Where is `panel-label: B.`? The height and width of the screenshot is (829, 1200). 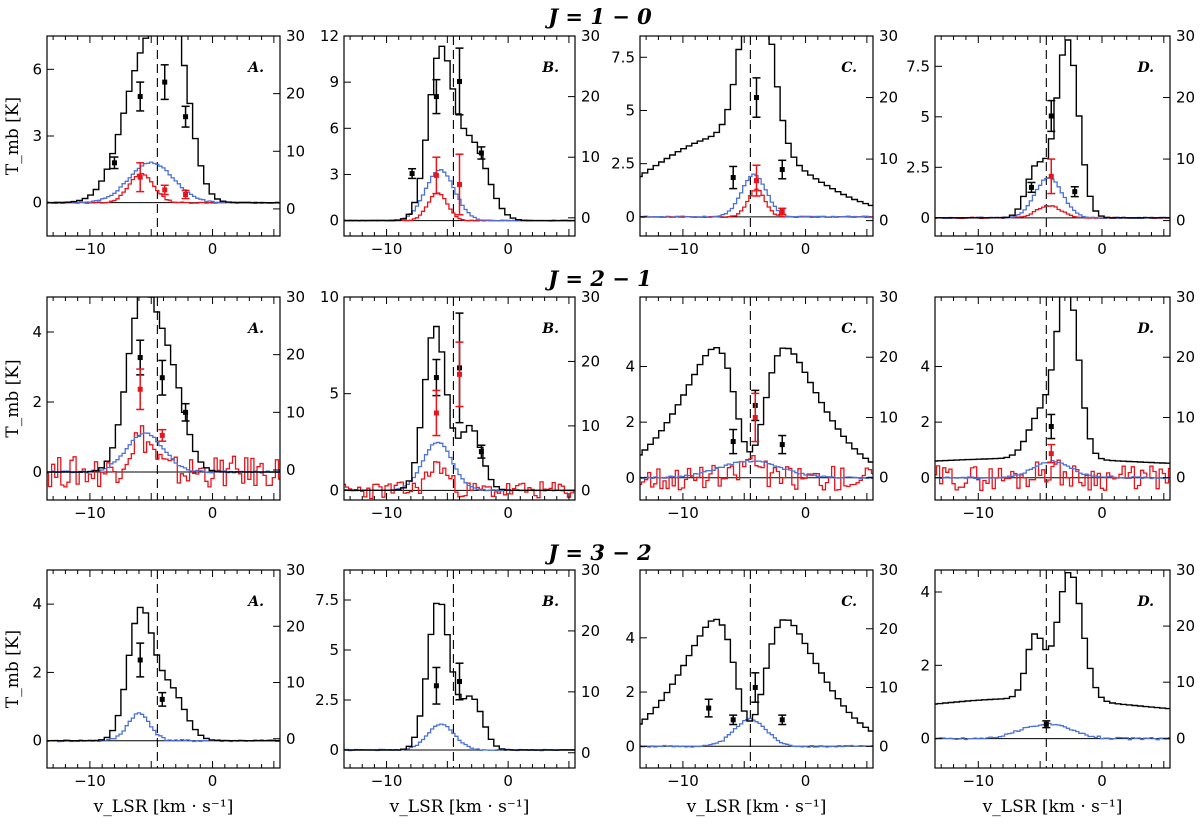 panel-label: B. is located at coordinates (550, 68).